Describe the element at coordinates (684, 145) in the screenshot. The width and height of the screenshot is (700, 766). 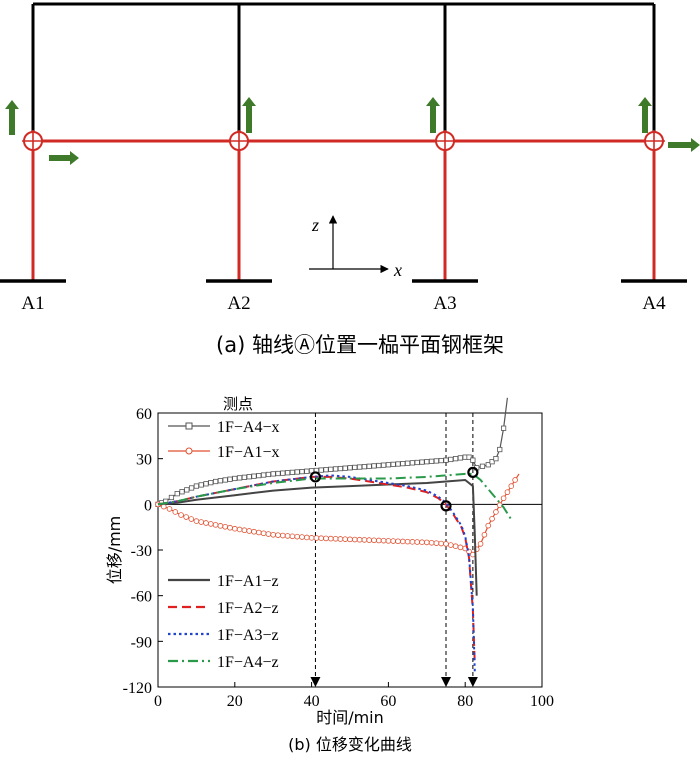
I see `x-displacement-arrow` at that location.